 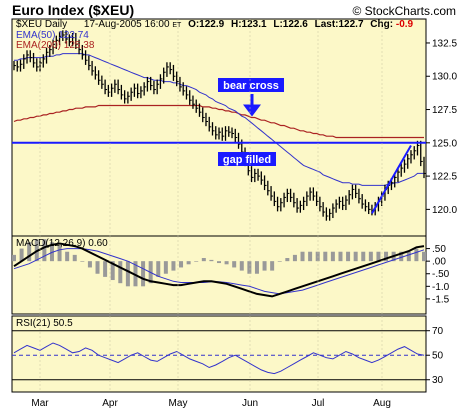 I want to click on header-chg-label: Chg:, so click(x=381, y=24).